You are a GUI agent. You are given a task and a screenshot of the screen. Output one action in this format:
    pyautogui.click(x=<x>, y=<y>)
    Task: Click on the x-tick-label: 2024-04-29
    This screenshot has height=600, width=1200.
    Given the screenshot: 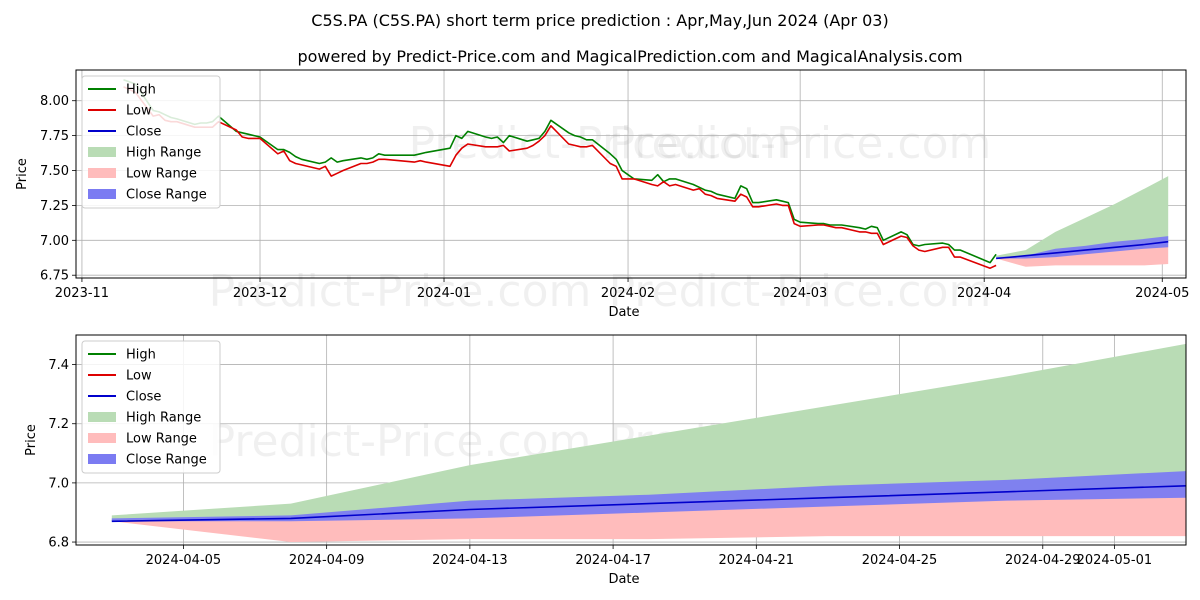 What is the action you would take?
    pyautogui.click(x=1043, y=560)
    